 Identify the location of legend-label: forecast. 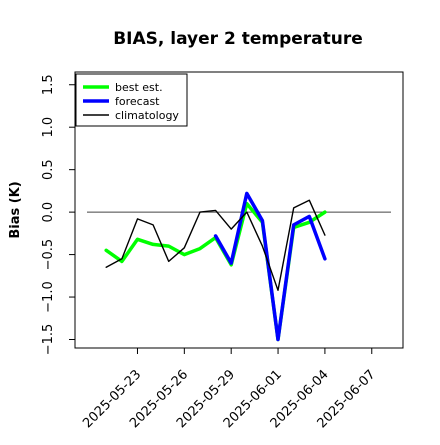
(137, 101).